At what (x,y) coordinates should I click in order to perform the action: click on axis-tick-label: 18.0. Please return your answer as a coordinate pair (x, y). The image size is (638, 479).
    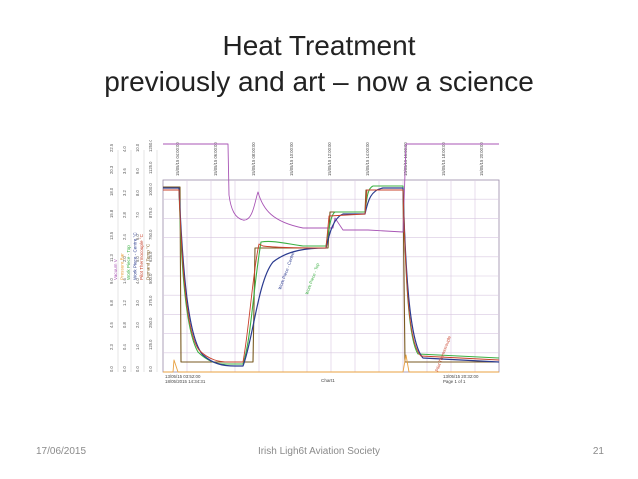
    Looking at the image, I should click on (111, 191).